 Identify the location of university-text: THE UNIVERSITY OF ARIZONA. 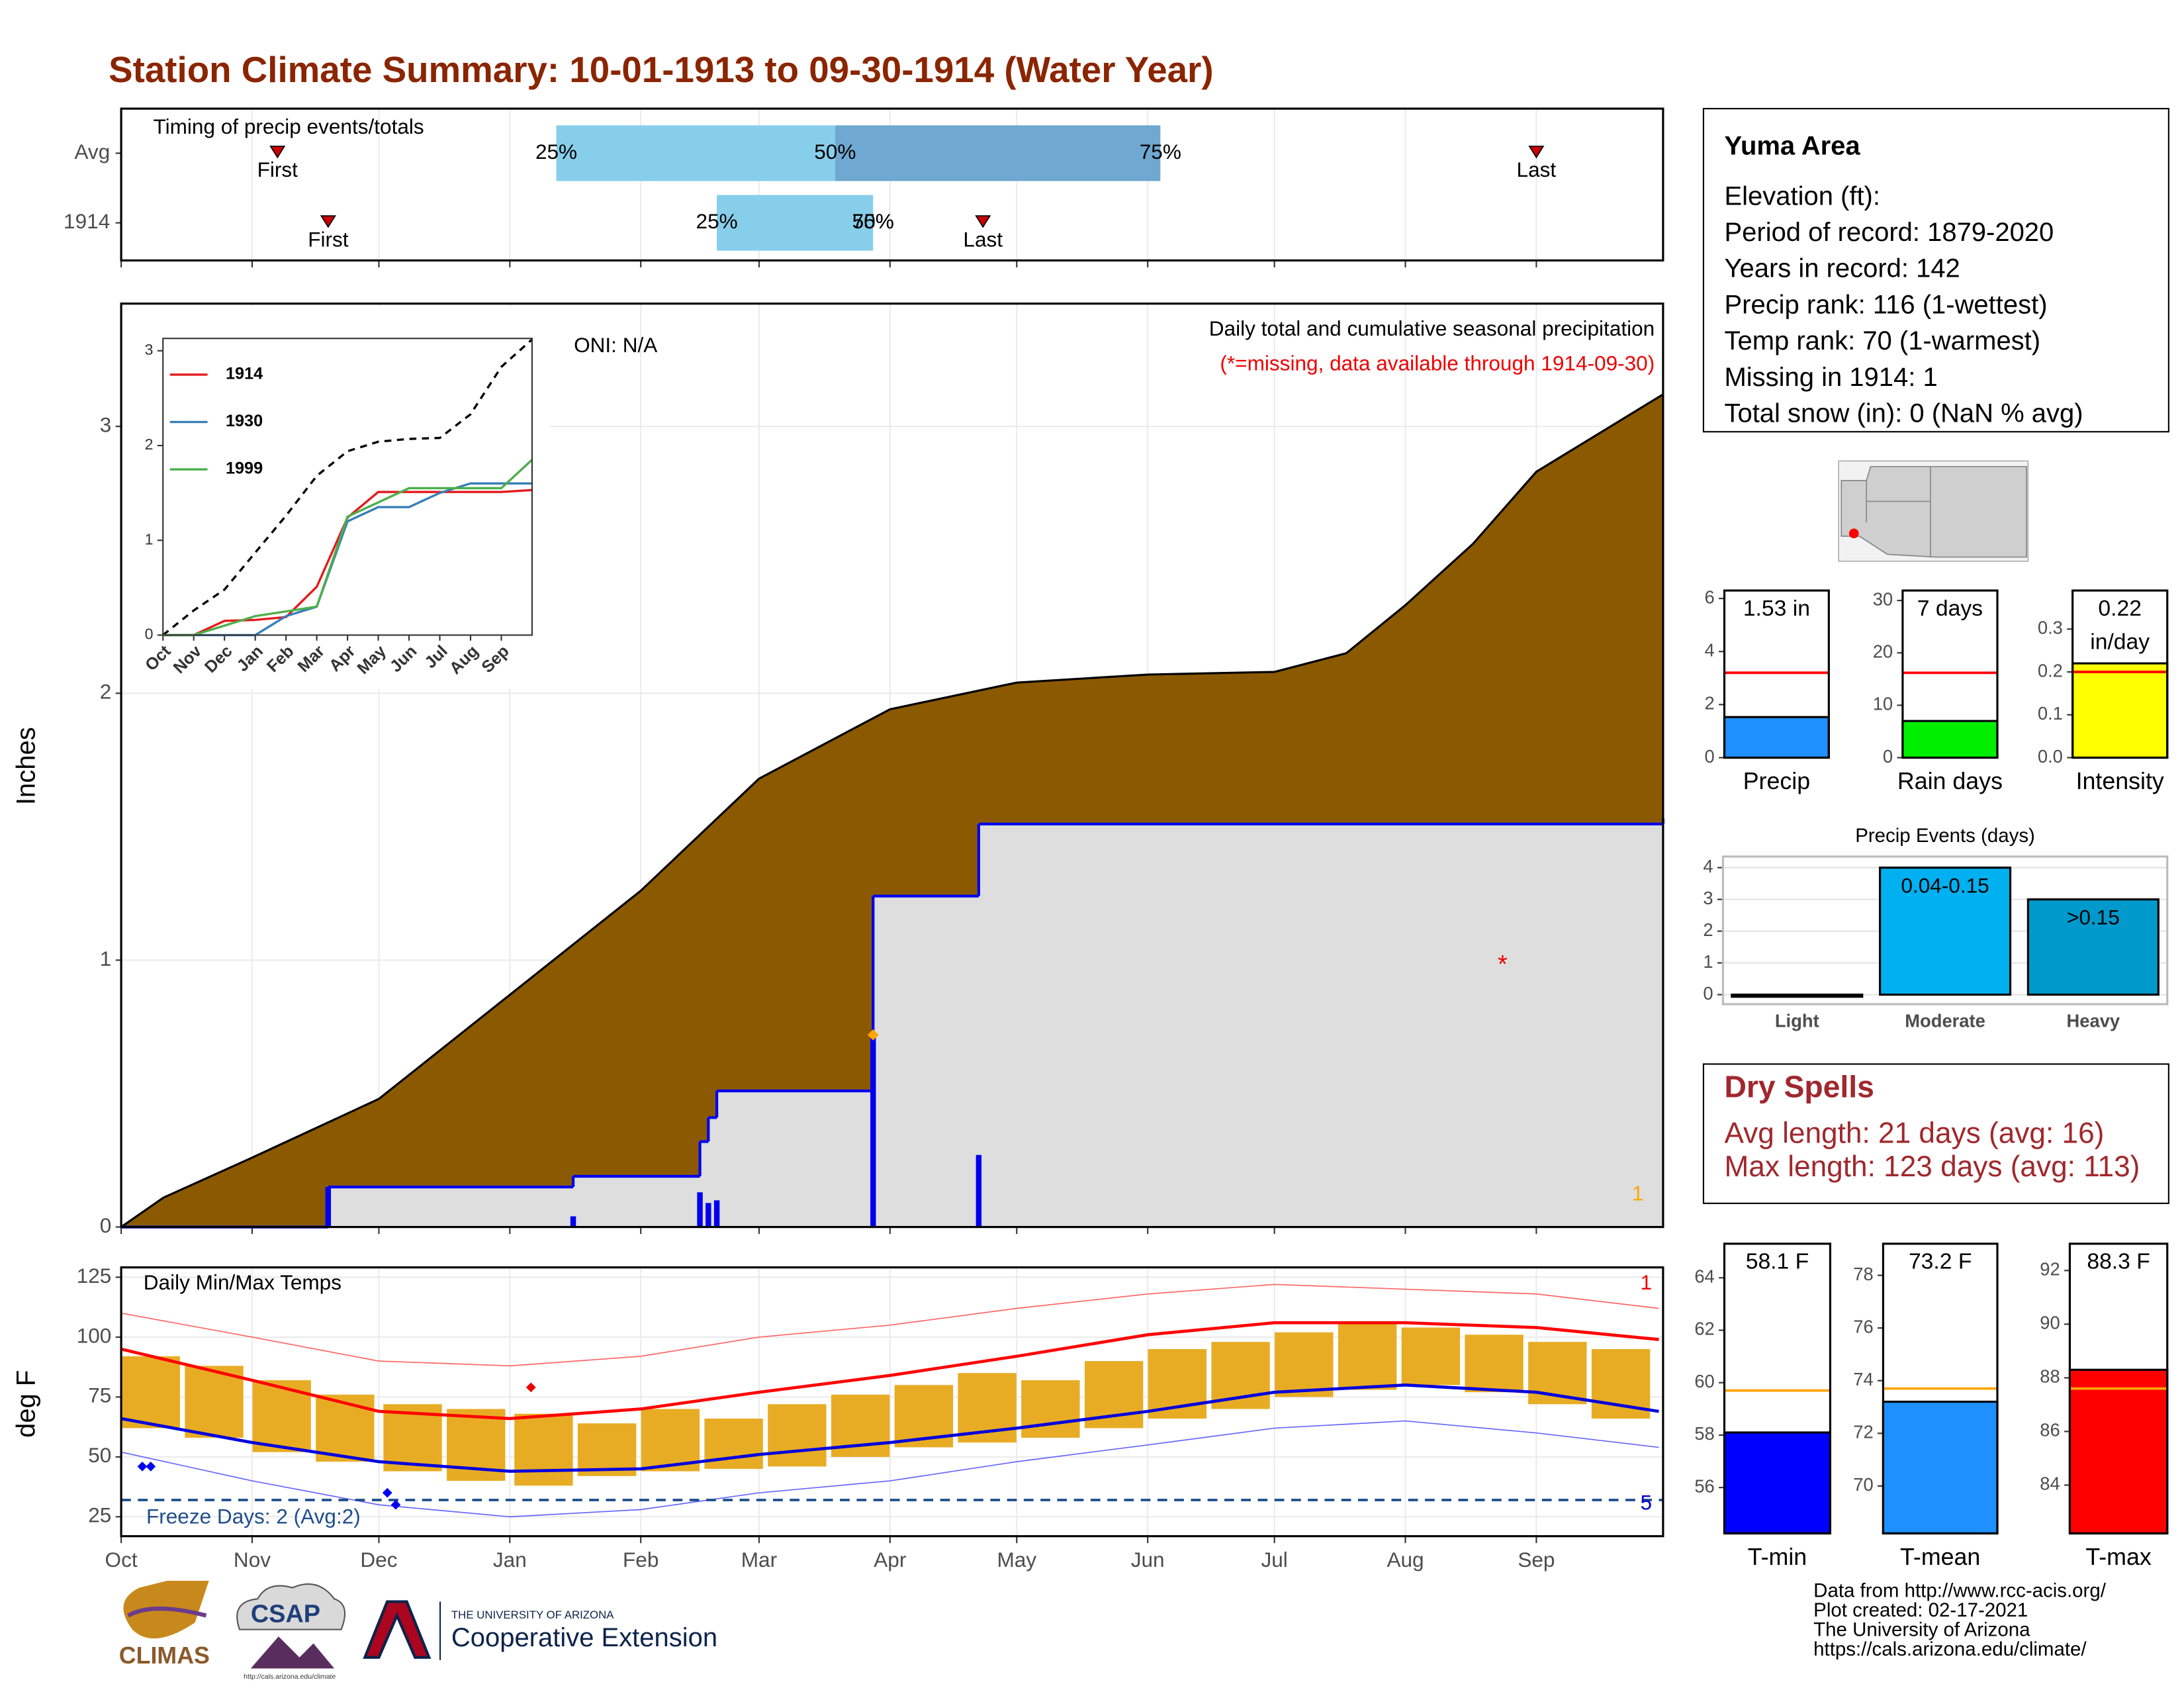
(532, 1615).